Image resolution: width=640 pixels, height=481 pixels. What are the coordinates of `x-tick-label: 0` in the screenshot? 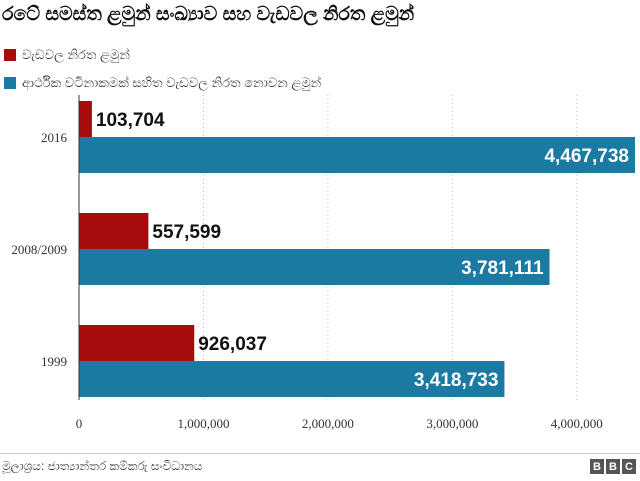 It's located at (79, 423).